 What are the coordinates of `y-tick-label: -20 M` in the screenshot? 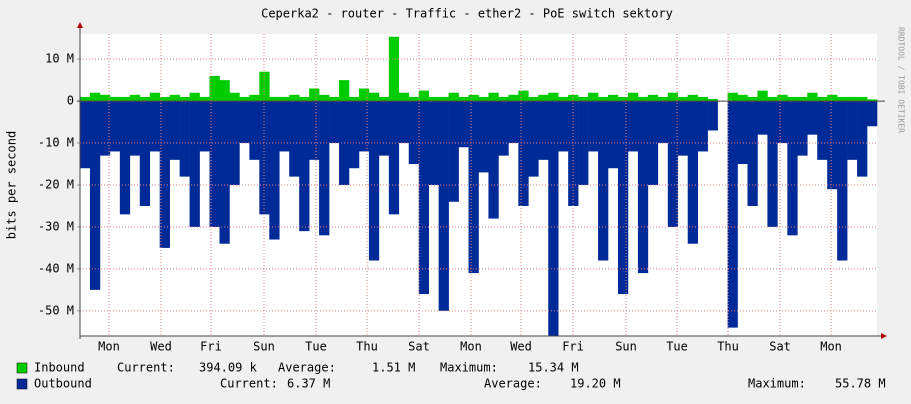 It's located at (56, 185).